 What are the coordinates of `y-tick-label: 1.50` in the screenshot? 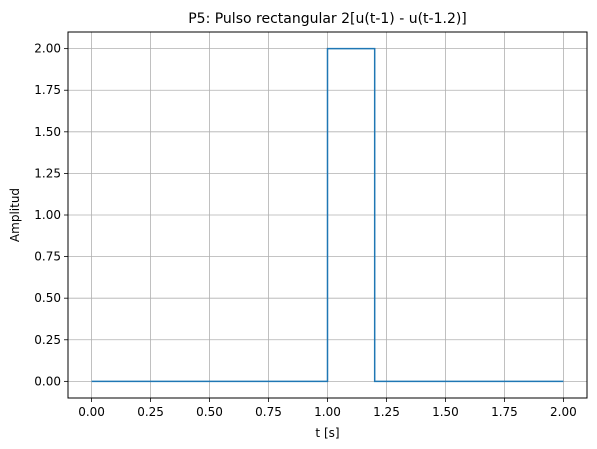 It's located at (47, 132).